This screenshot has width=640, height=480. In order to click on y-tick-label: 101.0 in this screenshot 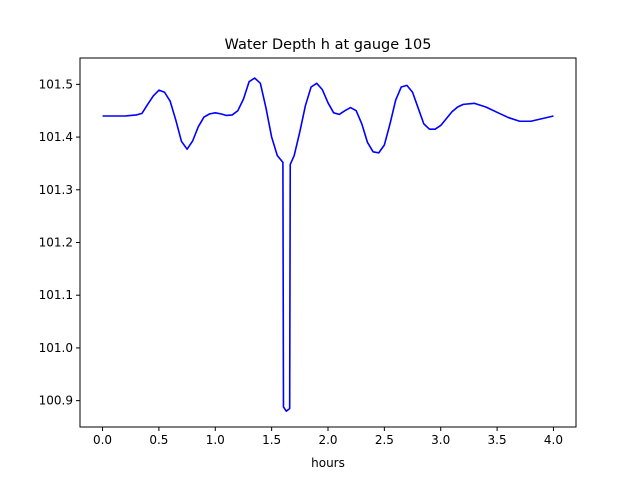, I will do `click(56, 348)`.